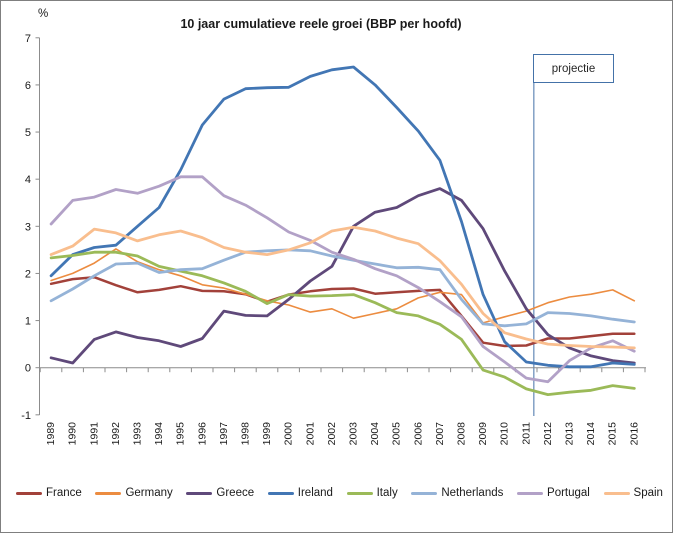  Describe the element at coordinates (526, 433) in the screenshot. I see `x-tick-label: 2011` at that location.